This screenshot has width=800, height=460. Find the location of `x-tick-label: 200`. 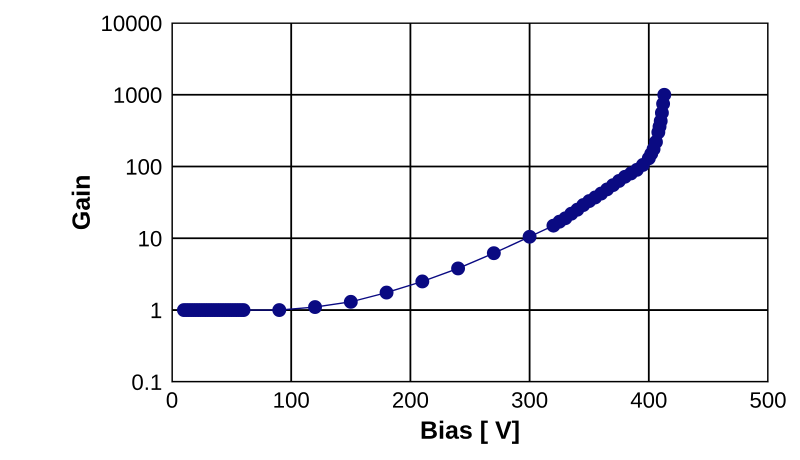

x-tick-label: 200 is located at coordinates (410, 400).